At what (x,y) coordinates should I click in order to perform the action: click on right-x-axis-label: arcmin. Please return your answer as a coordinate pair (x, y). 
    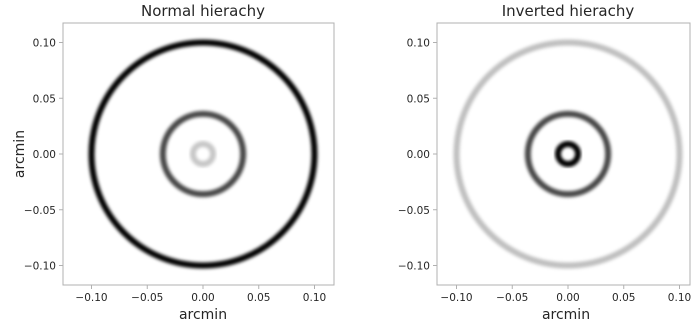
    Looking at the image, I should click on (566, 315).